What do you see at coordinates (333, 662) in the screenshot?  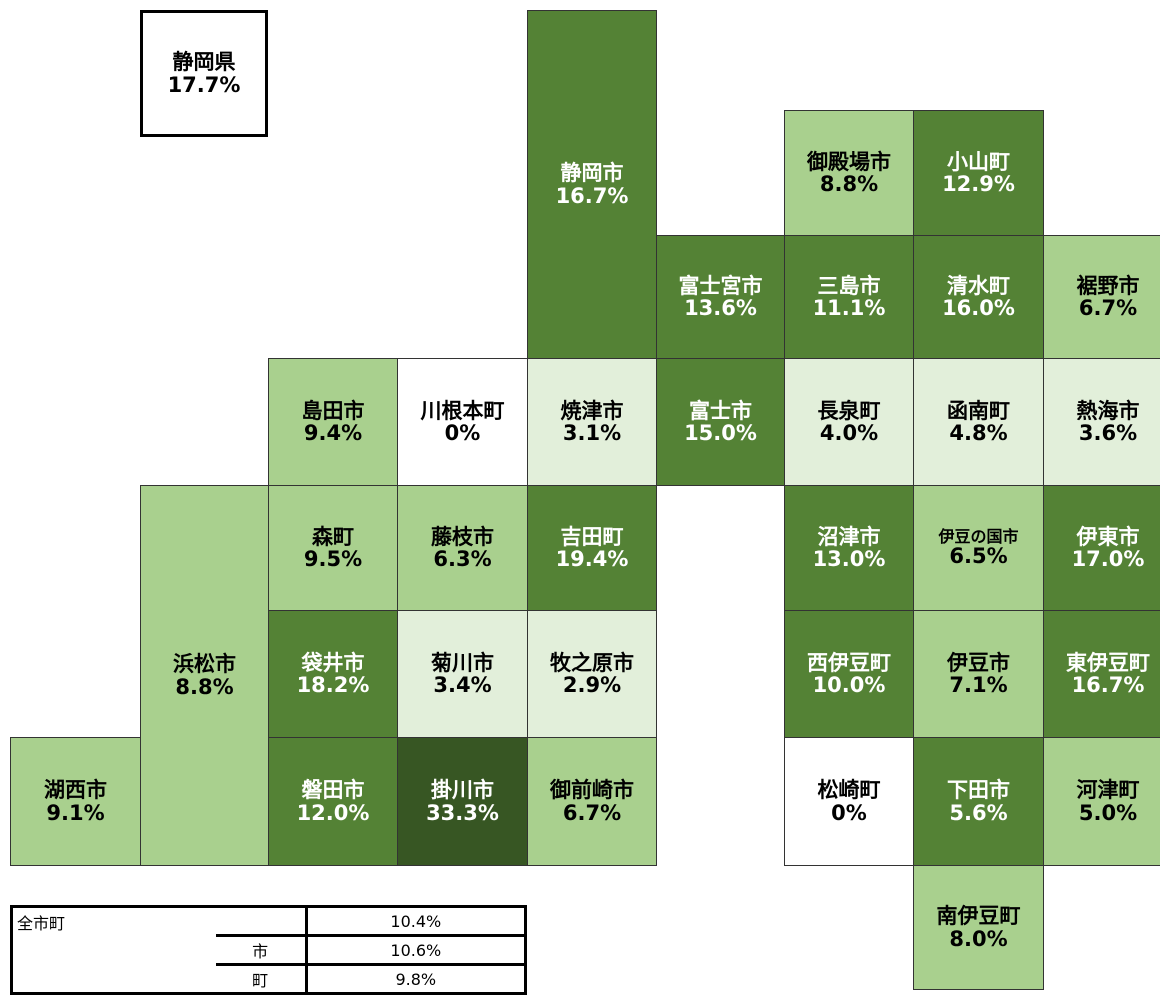 I see `municipality-name: 袋井市` at bounding box center [333, 662].